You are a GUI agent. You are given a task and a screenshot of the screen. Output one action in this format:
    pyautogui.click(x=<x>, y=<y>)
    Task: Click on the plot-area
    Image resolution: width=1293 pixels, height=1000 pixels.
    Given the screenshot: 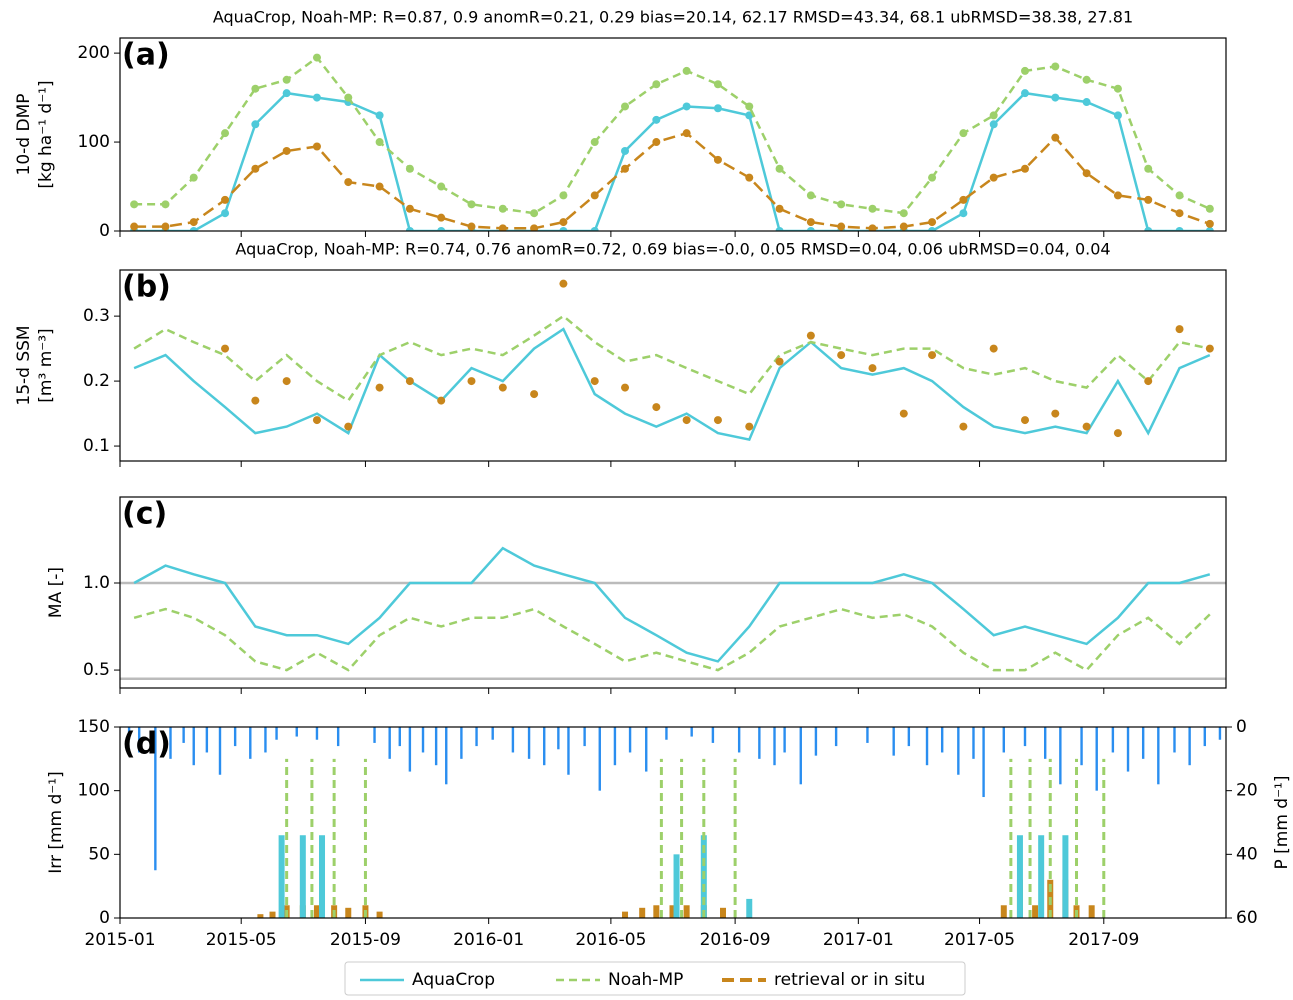 What is the action you would take?
    pyautogui.click(x=672, y=142)
    